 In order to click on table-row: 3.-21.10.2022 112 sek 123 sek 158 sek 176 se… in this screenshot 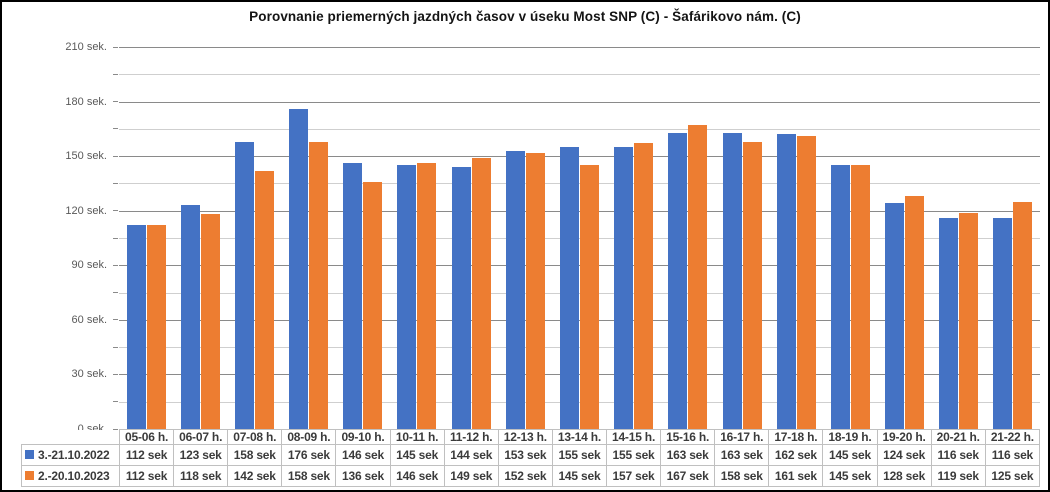, I will do `click(531, 455)`.